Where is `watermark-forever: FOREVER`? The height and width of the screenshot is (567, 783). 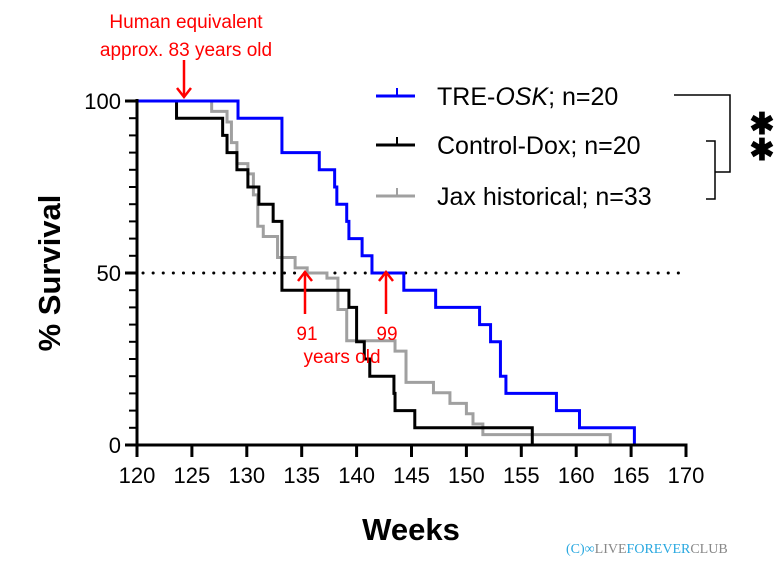 watermark-forever: FOREVER is located at coordinates (658, 549).